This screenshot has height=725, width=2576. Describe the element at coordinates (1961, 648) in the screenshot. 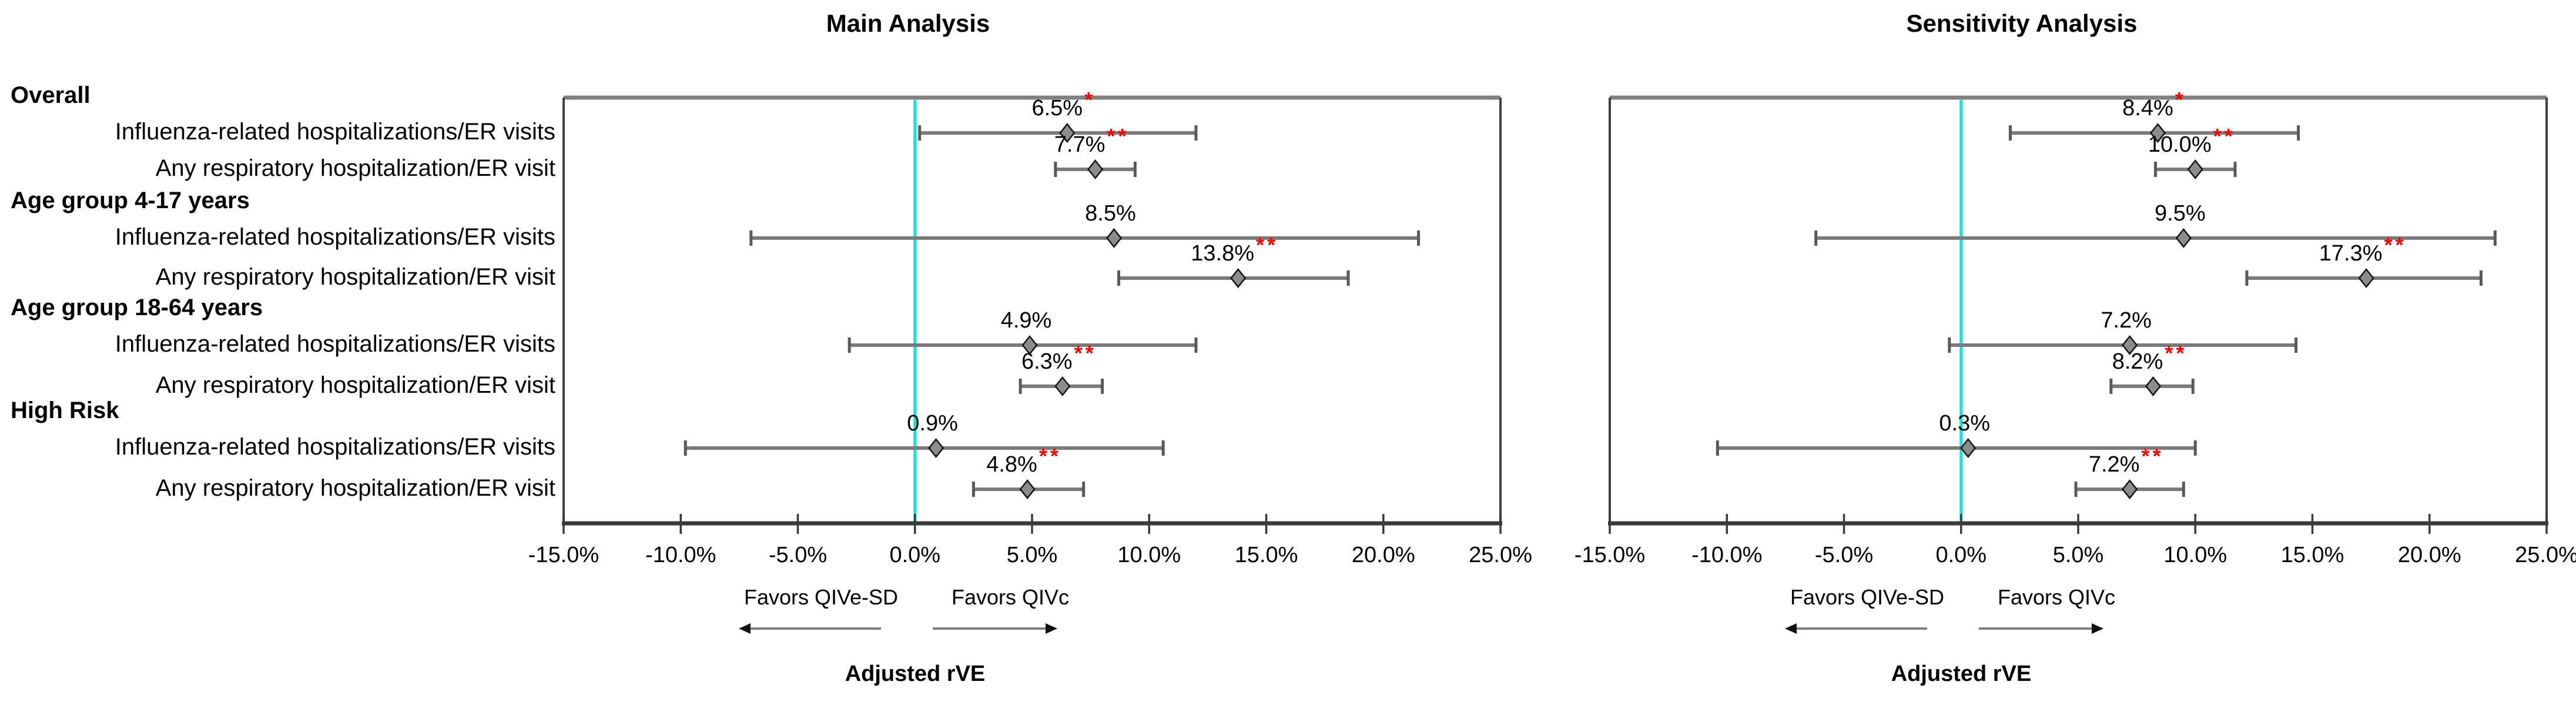

I see `footer-sensitivity-analysis: Favors QIVe-SD Favors QIVc Adjusted rVE` at that location.